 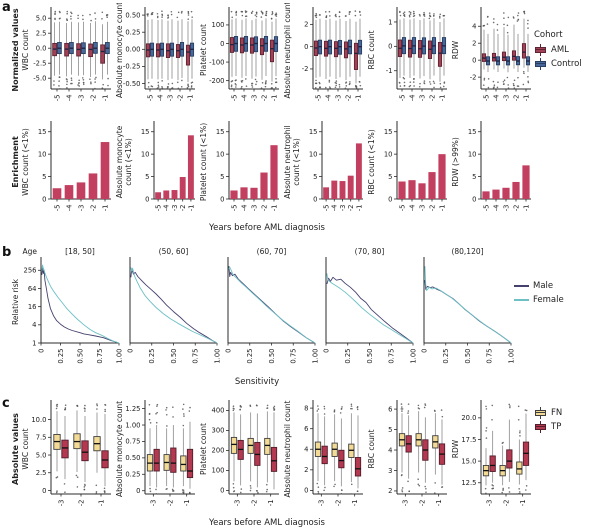 What do you see at coordinates (218, 411) in the screenshot?
I see `svg-text: 400` at bounding box center [218, 411].